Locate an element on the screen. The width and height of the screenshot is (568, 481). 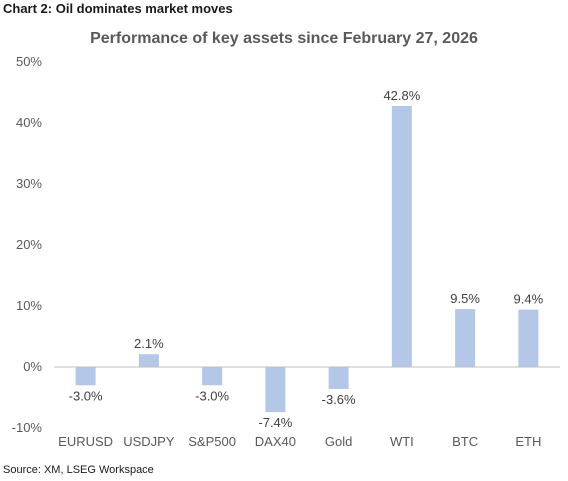
bar-usdjpy is located at coordinates (148, 360).